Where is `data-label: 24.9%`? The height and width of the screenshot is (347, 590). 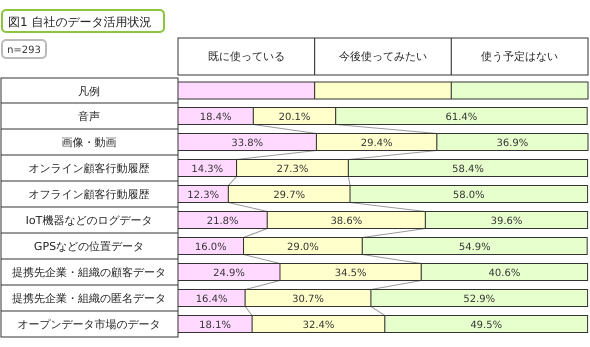 data-label: 24.9% is located at coordinates (229, 273).